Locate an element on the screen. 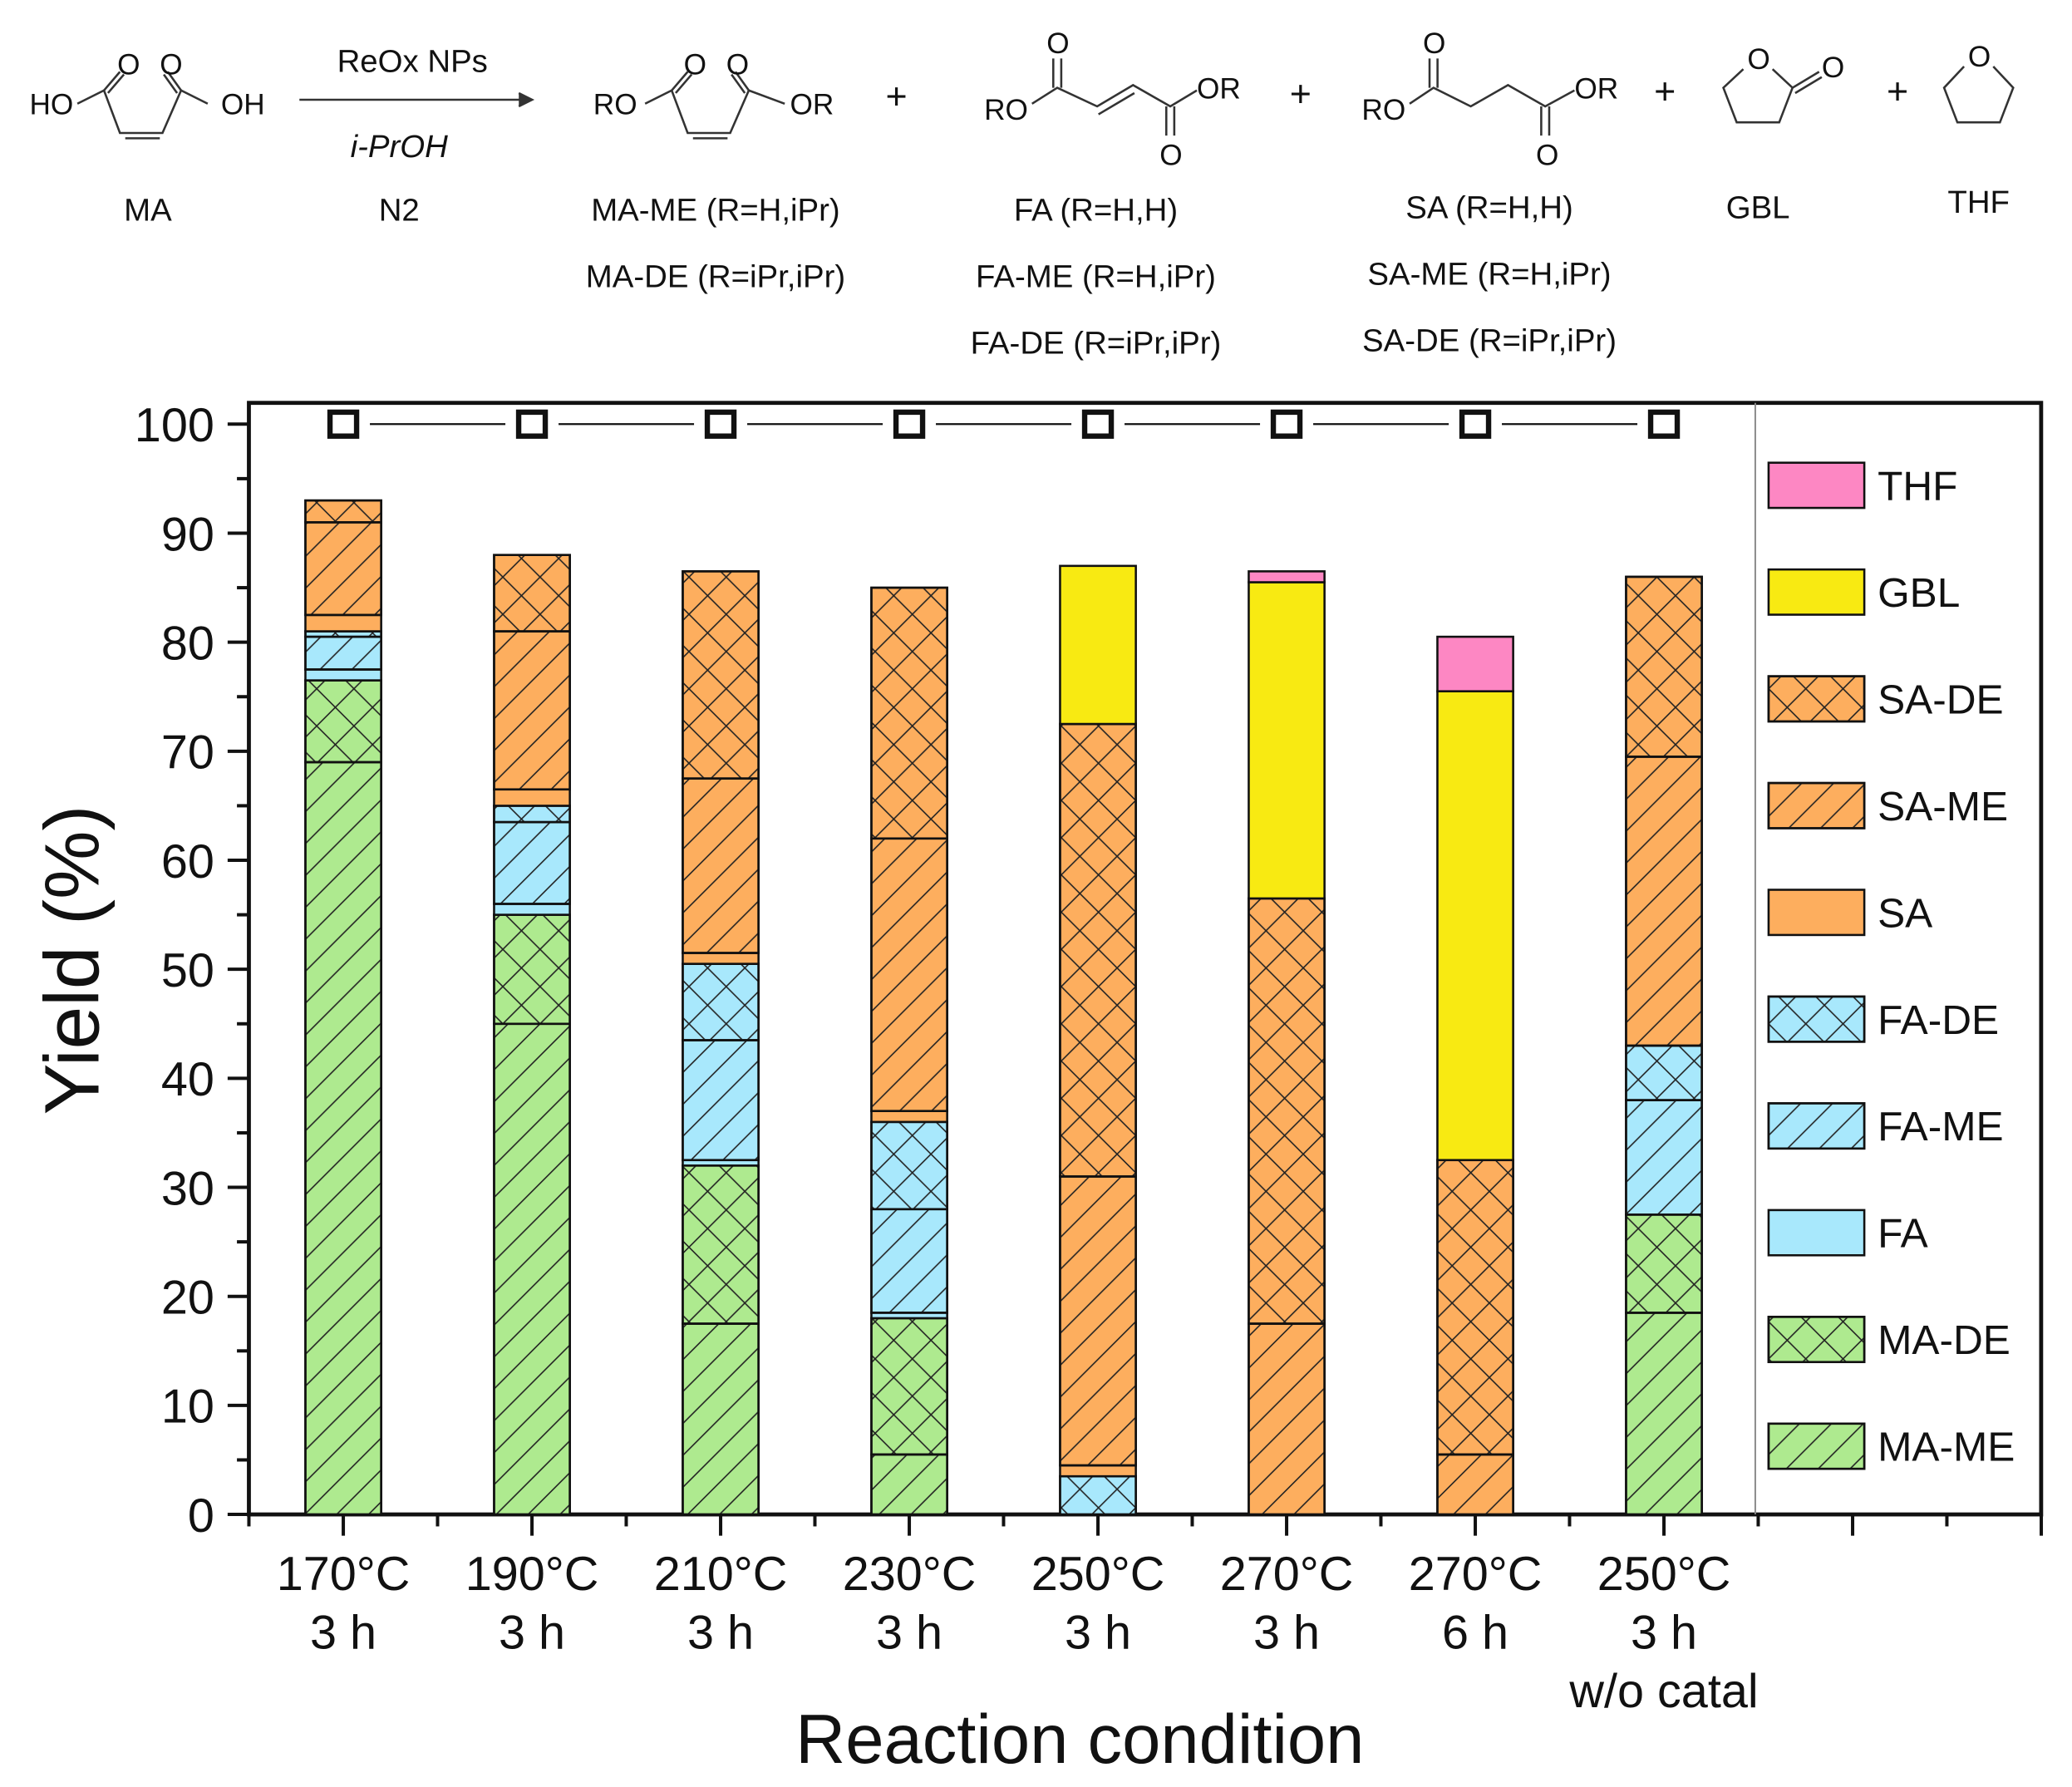 Image resolution: width=2072 pixels, height=1787 pixels. legend-label-fa-de: FA-DE is located at coordinates (1938, 1020).